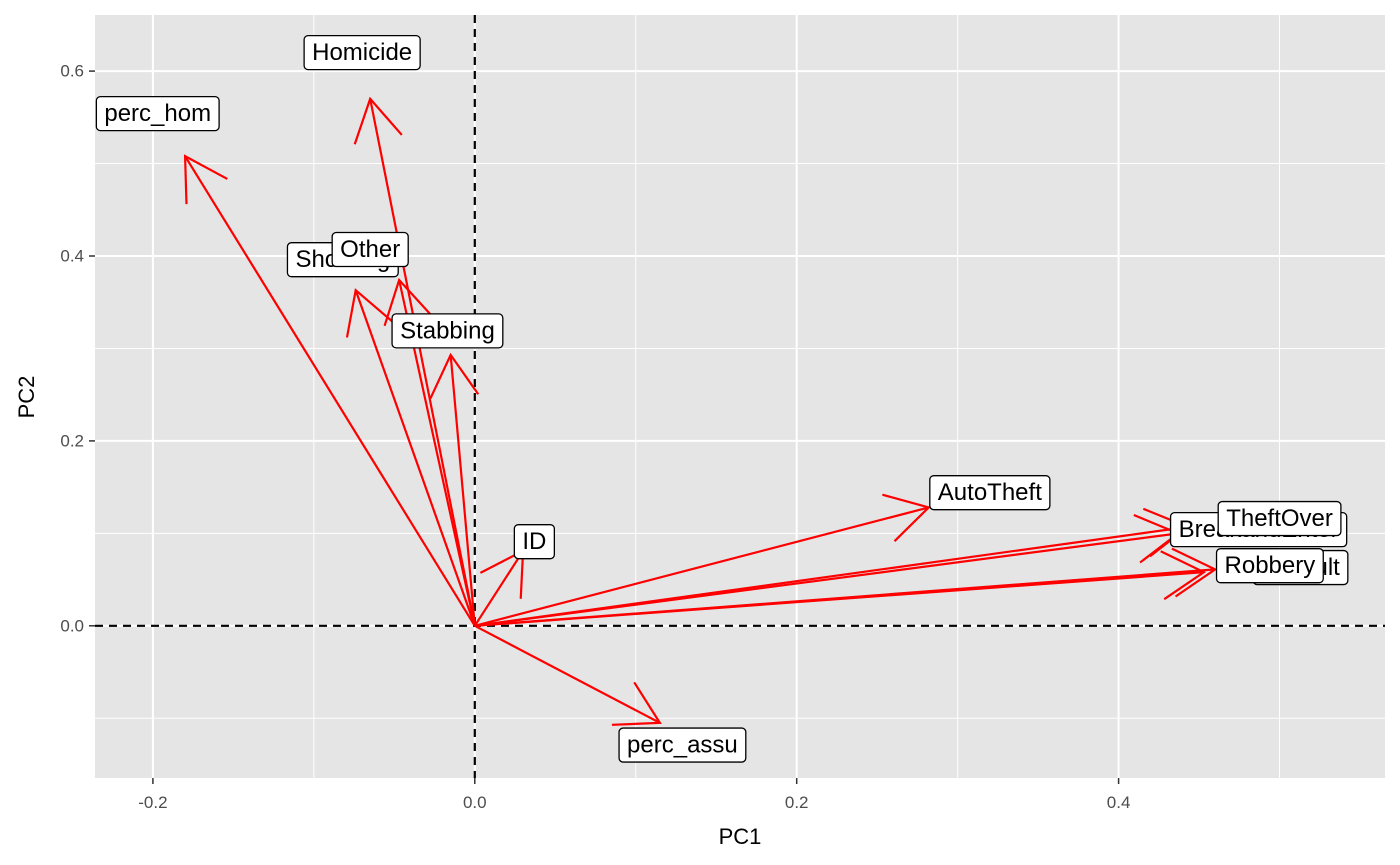 The height and width of the screenshot is (865, 1400). I want to click on vector-label-text: Homicide, so click(362, 52).